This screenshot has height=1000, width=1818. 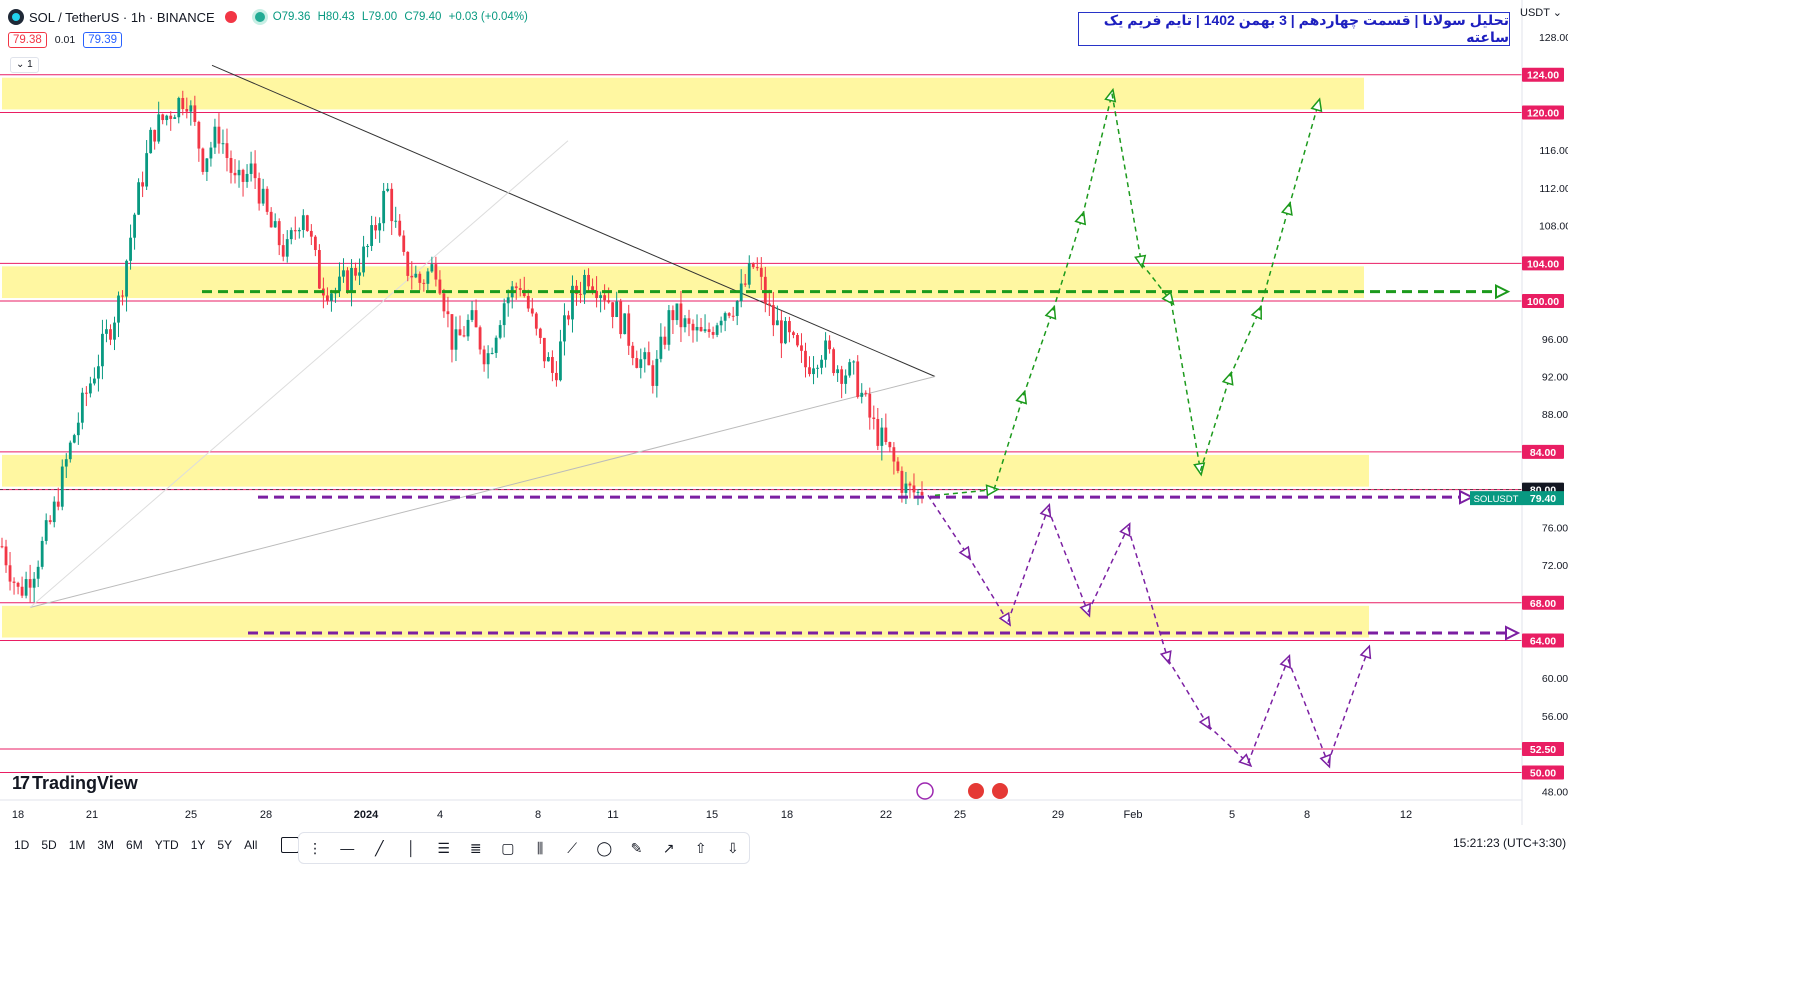 What do you see at coordinates (347, 848) in the screenshot?
I see `horizontal-line-tool-icon: —` at bounding box center [347, 848].